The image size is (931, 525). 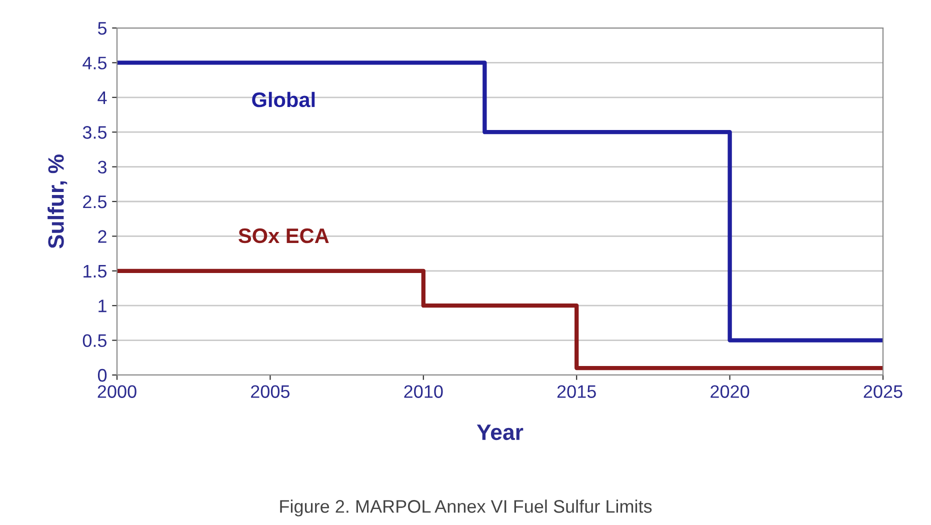 What do you see at coordinates (94, 341) in the screenshot?
I see `y-tick-label: 0.5` at bounding box center [94, 341].